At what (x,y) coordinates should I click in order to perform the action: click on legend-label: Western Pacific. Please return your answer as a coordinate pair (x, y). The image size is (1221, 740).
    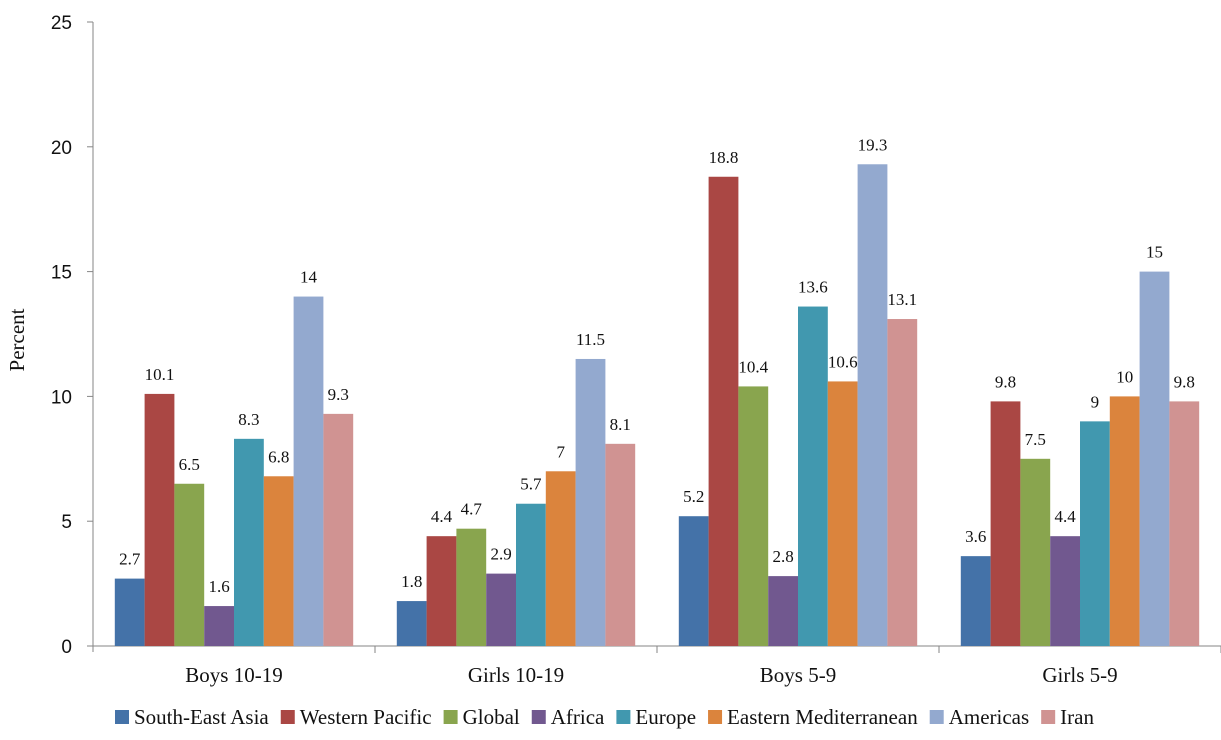
    Looking at the image, I should click on (366, 717).